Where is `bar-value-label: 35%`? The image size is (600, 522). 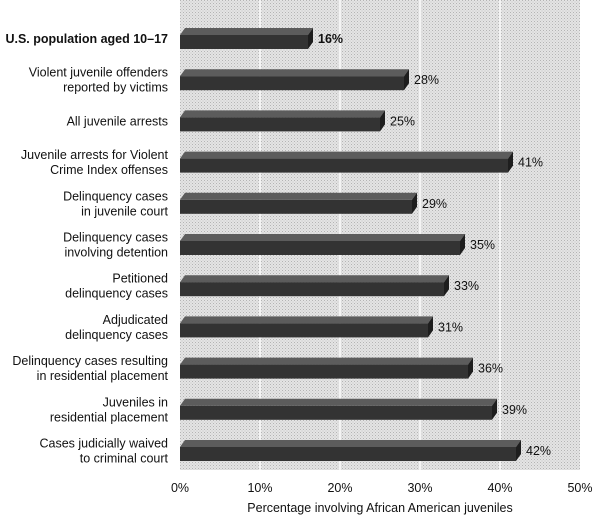
bar-value-label: 35% is located at coordinates (482, 245).